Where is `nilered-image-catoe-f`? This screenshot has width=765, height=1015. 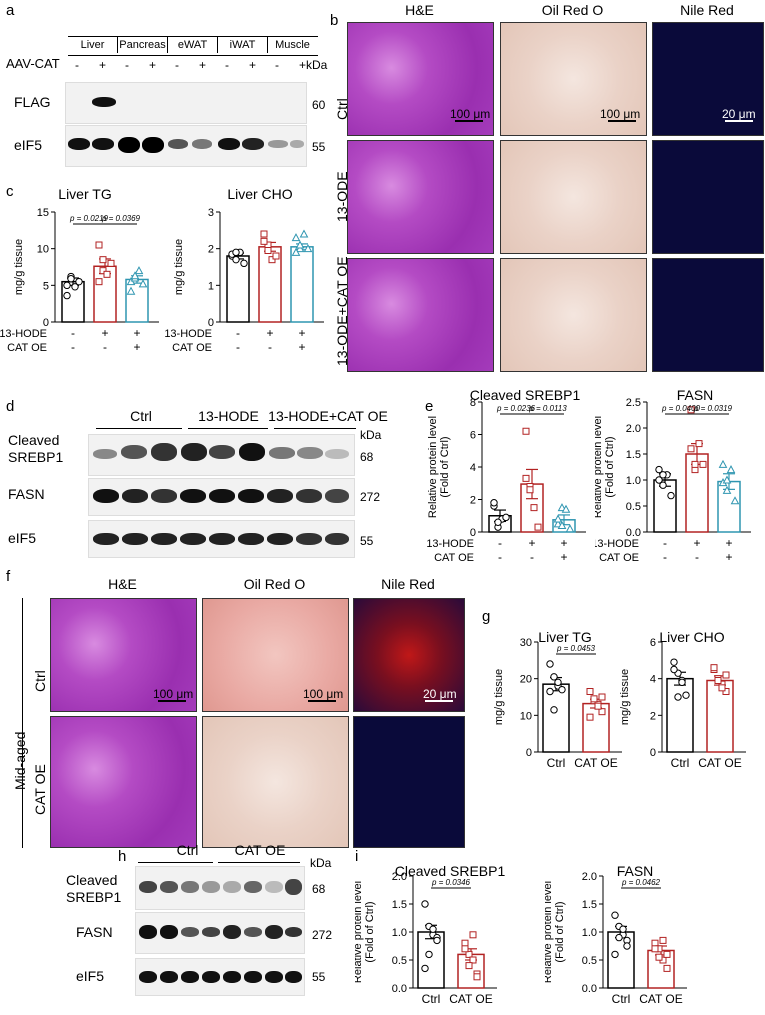 nilered-image-catoe-f is located at coordinates (409, 782).